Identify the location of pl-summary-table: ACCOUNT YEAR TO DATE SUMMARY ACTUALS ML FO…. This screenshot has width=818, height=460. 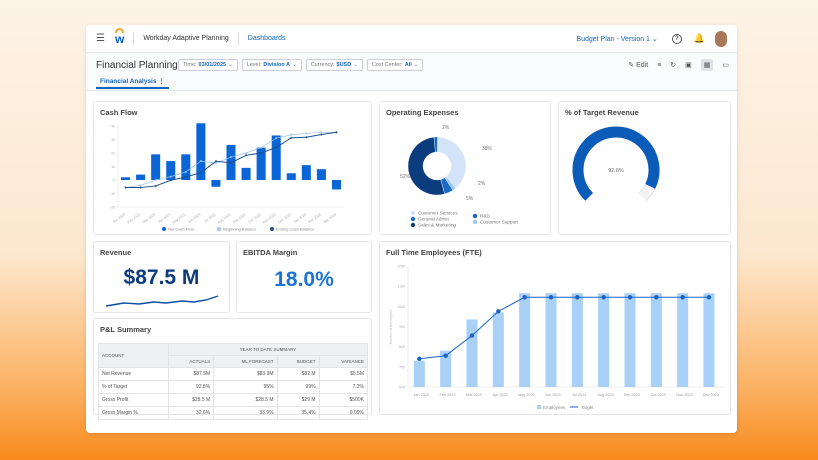
(233, 381).